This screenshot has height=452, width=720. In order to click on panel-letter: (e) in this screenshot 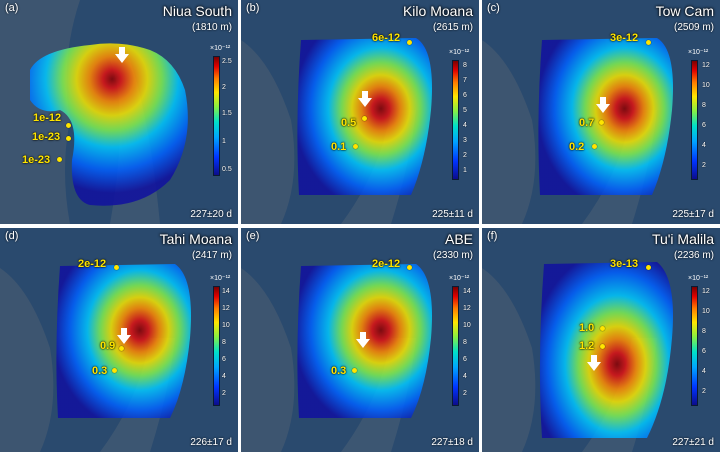, I will do `click(253, 236)`.